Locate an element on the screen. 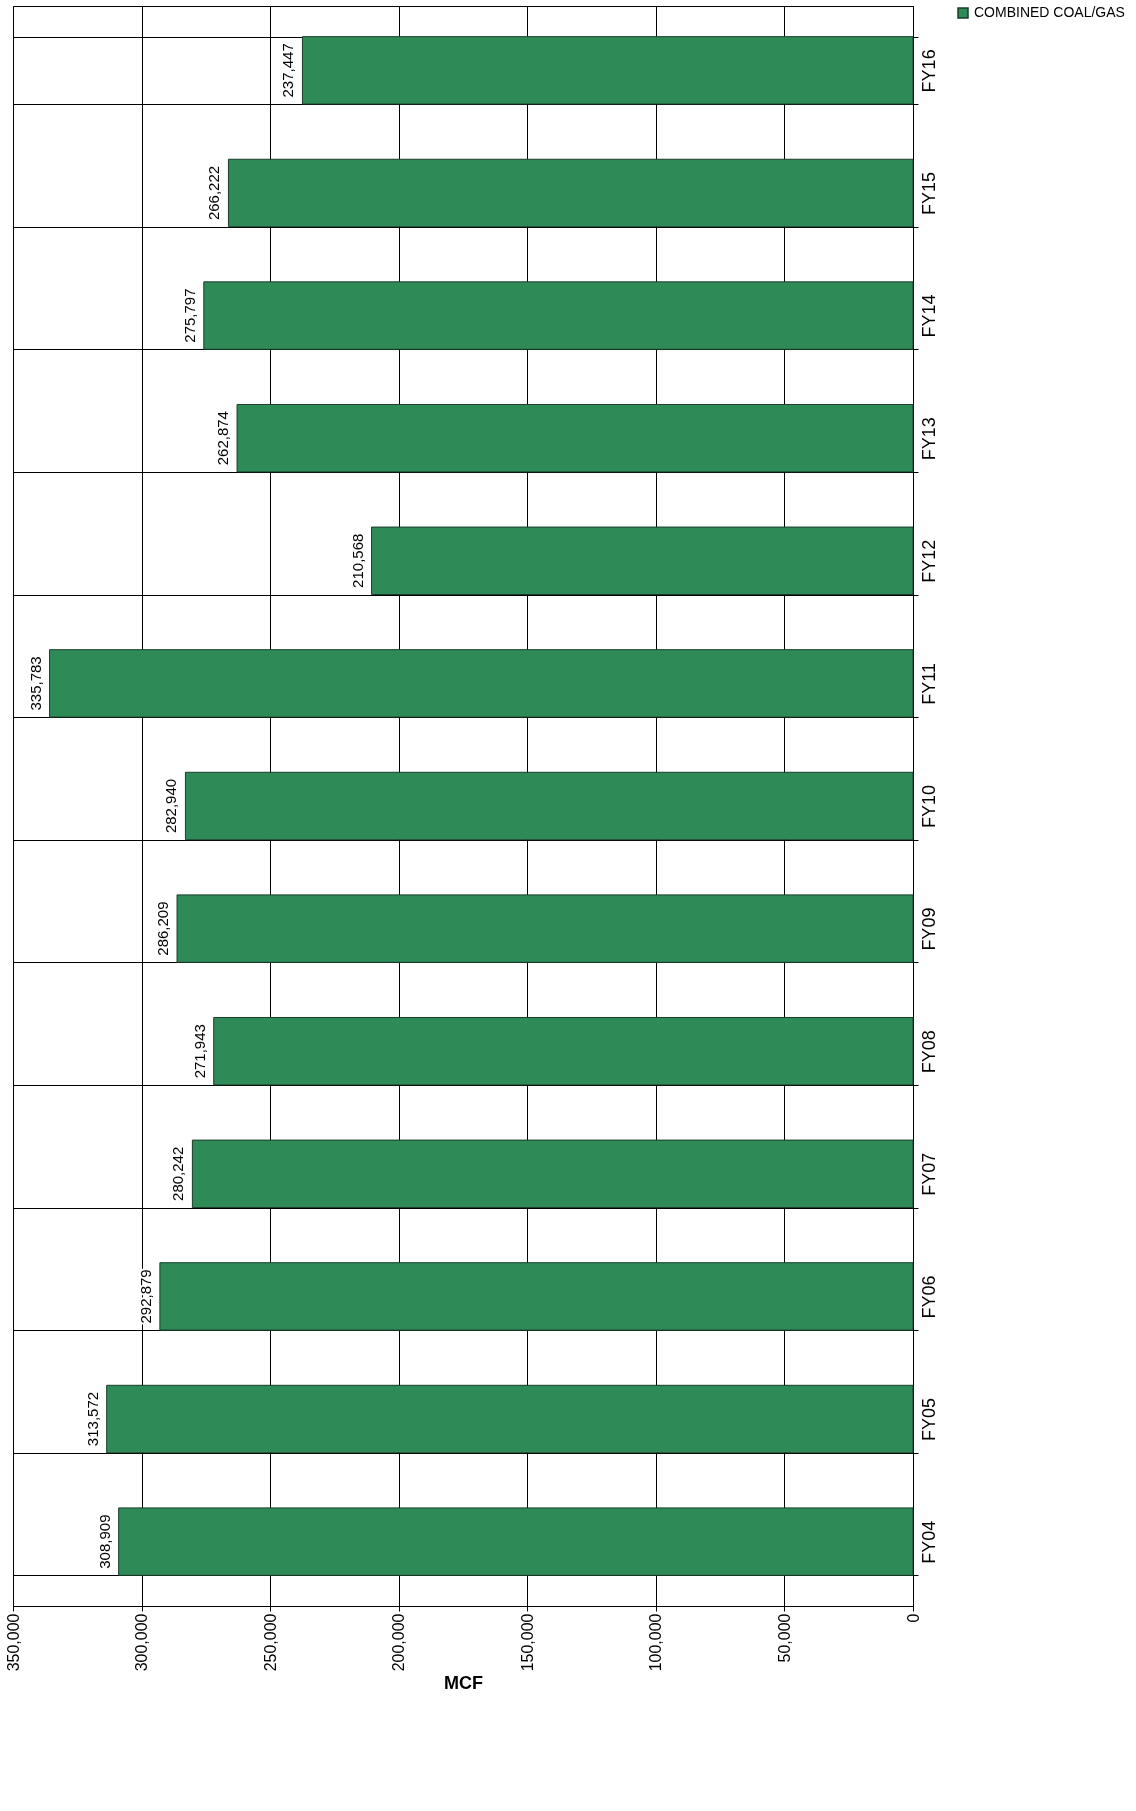 The width and height of the screenshot is (1136, 1811). text: 286,209 is located at coordinates (163, 928).